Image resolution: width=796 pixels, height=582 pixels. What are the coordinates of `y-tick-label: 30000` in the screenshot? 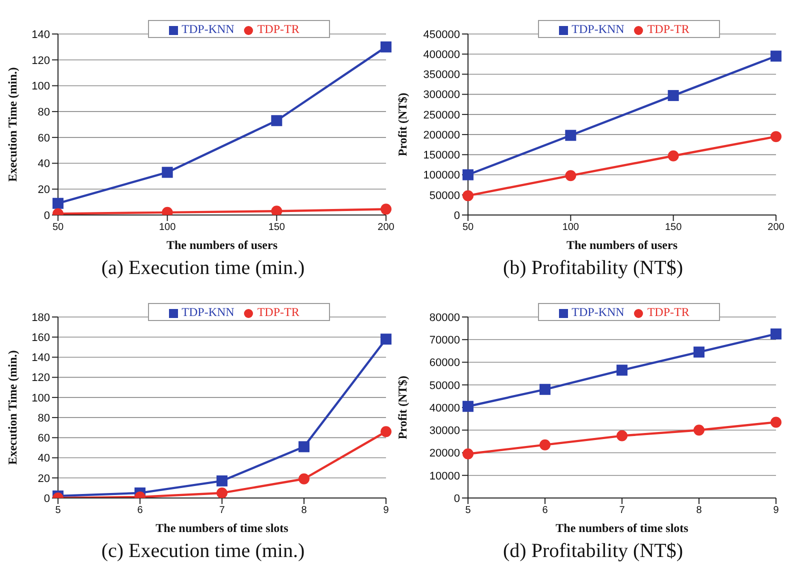 It's located at (444, 431).